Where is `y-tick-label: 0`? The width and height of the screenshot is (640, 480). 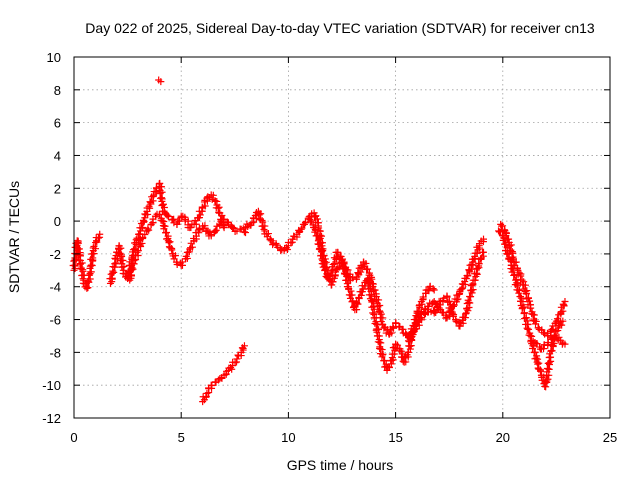 y-tick-label: 0 is located at coordinates (57, 221).